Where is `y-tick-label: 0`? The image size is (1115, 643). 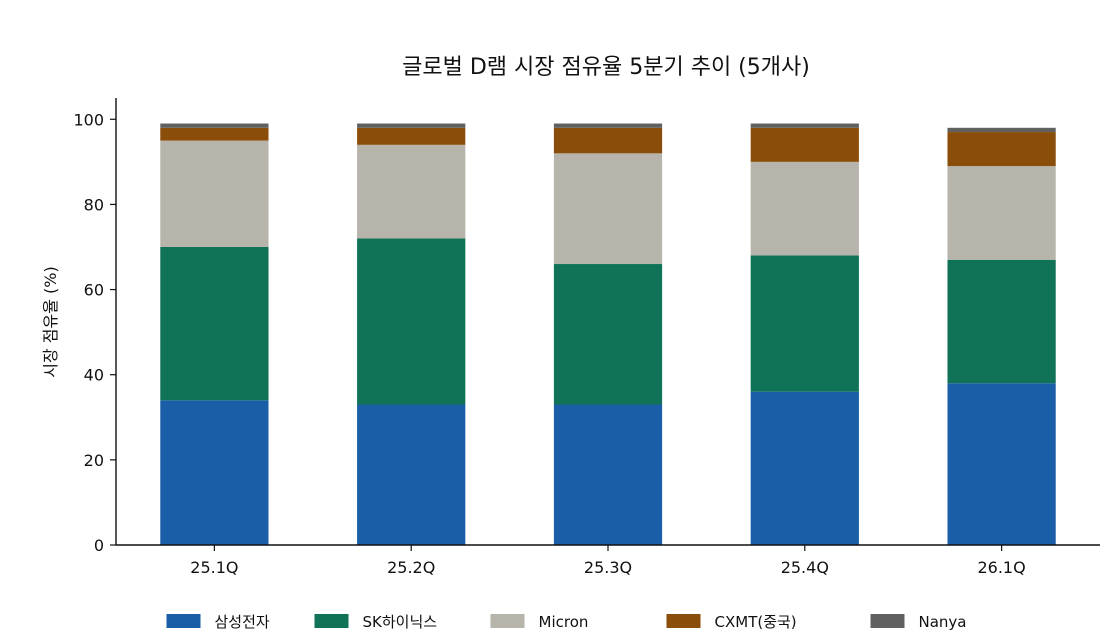
y-tick-label: 0 is located at coordinates (99, 545).